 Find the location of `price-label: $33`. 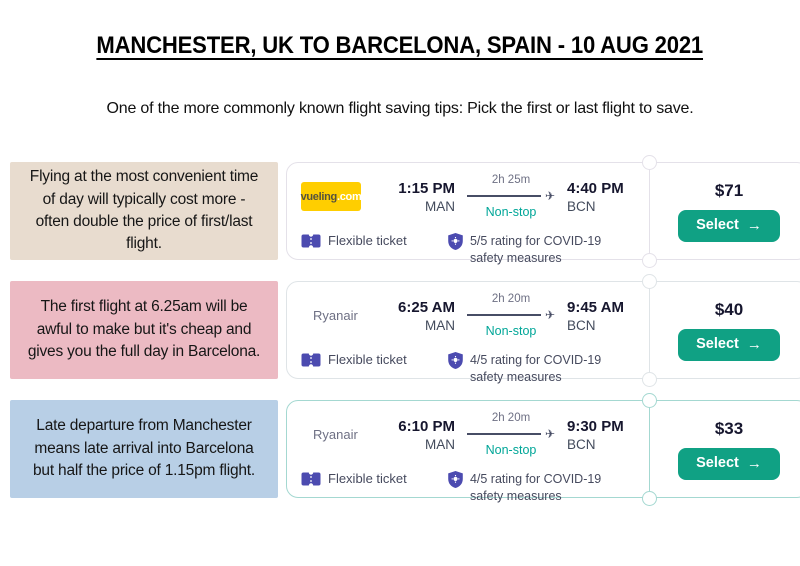

price-label: $33 is located at coordinates (729, 428).